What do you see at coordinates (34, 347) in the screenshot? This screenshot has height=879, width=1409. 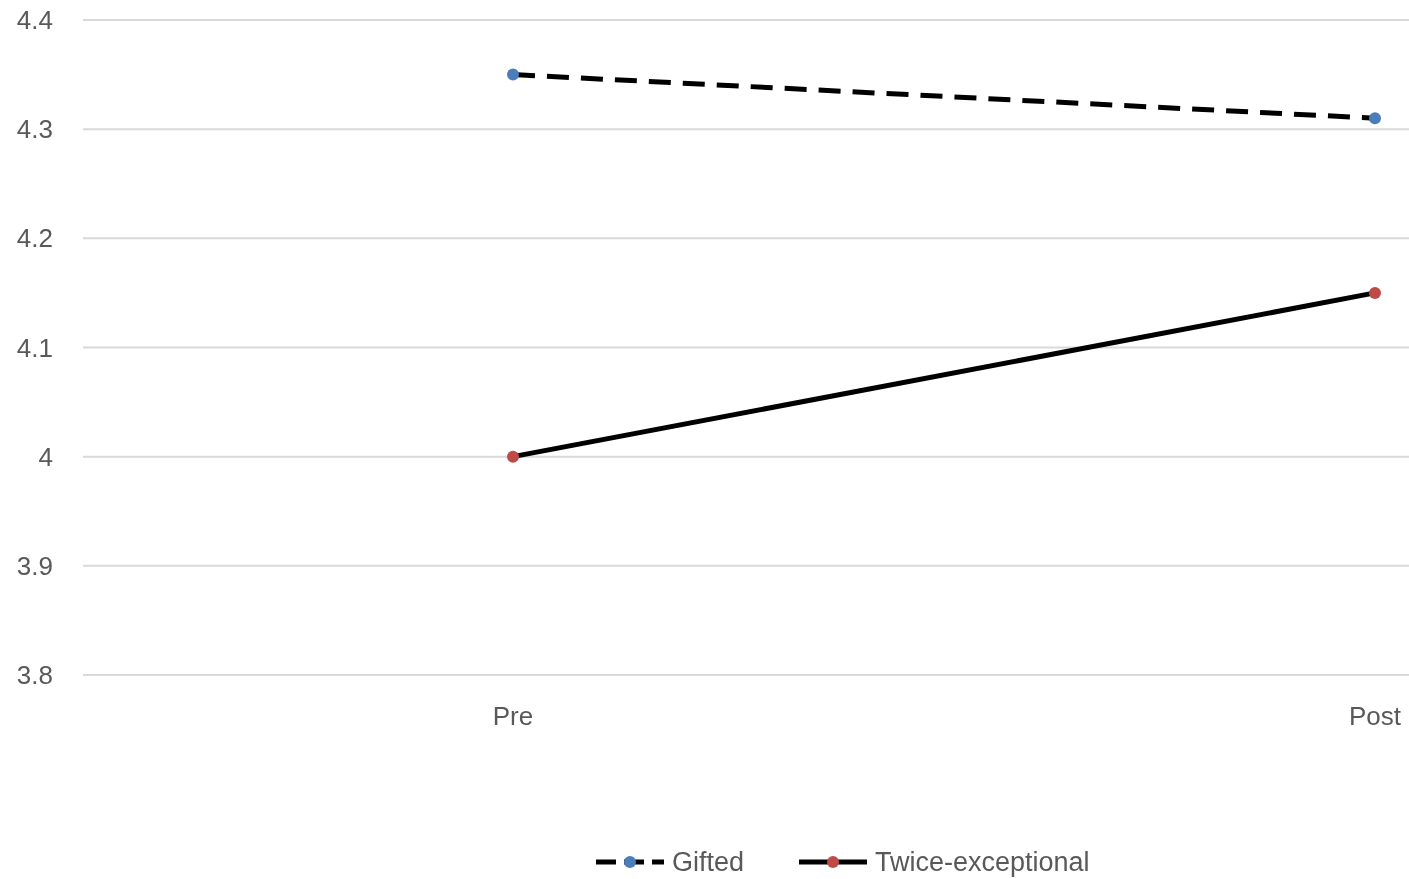 I see `y-tick-label: 4.1` at bounding box center [34, 347].